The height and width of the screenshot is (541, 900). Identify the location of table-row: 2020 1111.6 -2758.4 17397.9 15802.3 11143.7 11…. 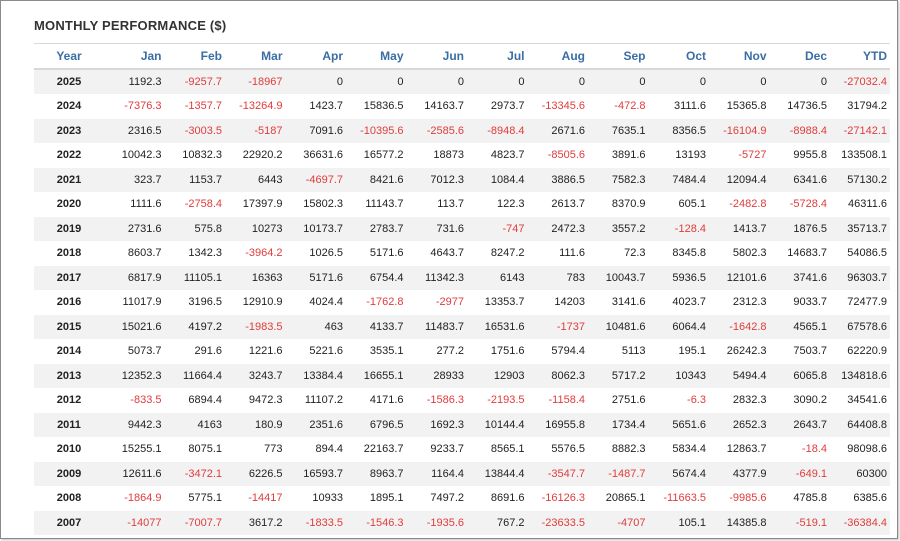
(462, 204).